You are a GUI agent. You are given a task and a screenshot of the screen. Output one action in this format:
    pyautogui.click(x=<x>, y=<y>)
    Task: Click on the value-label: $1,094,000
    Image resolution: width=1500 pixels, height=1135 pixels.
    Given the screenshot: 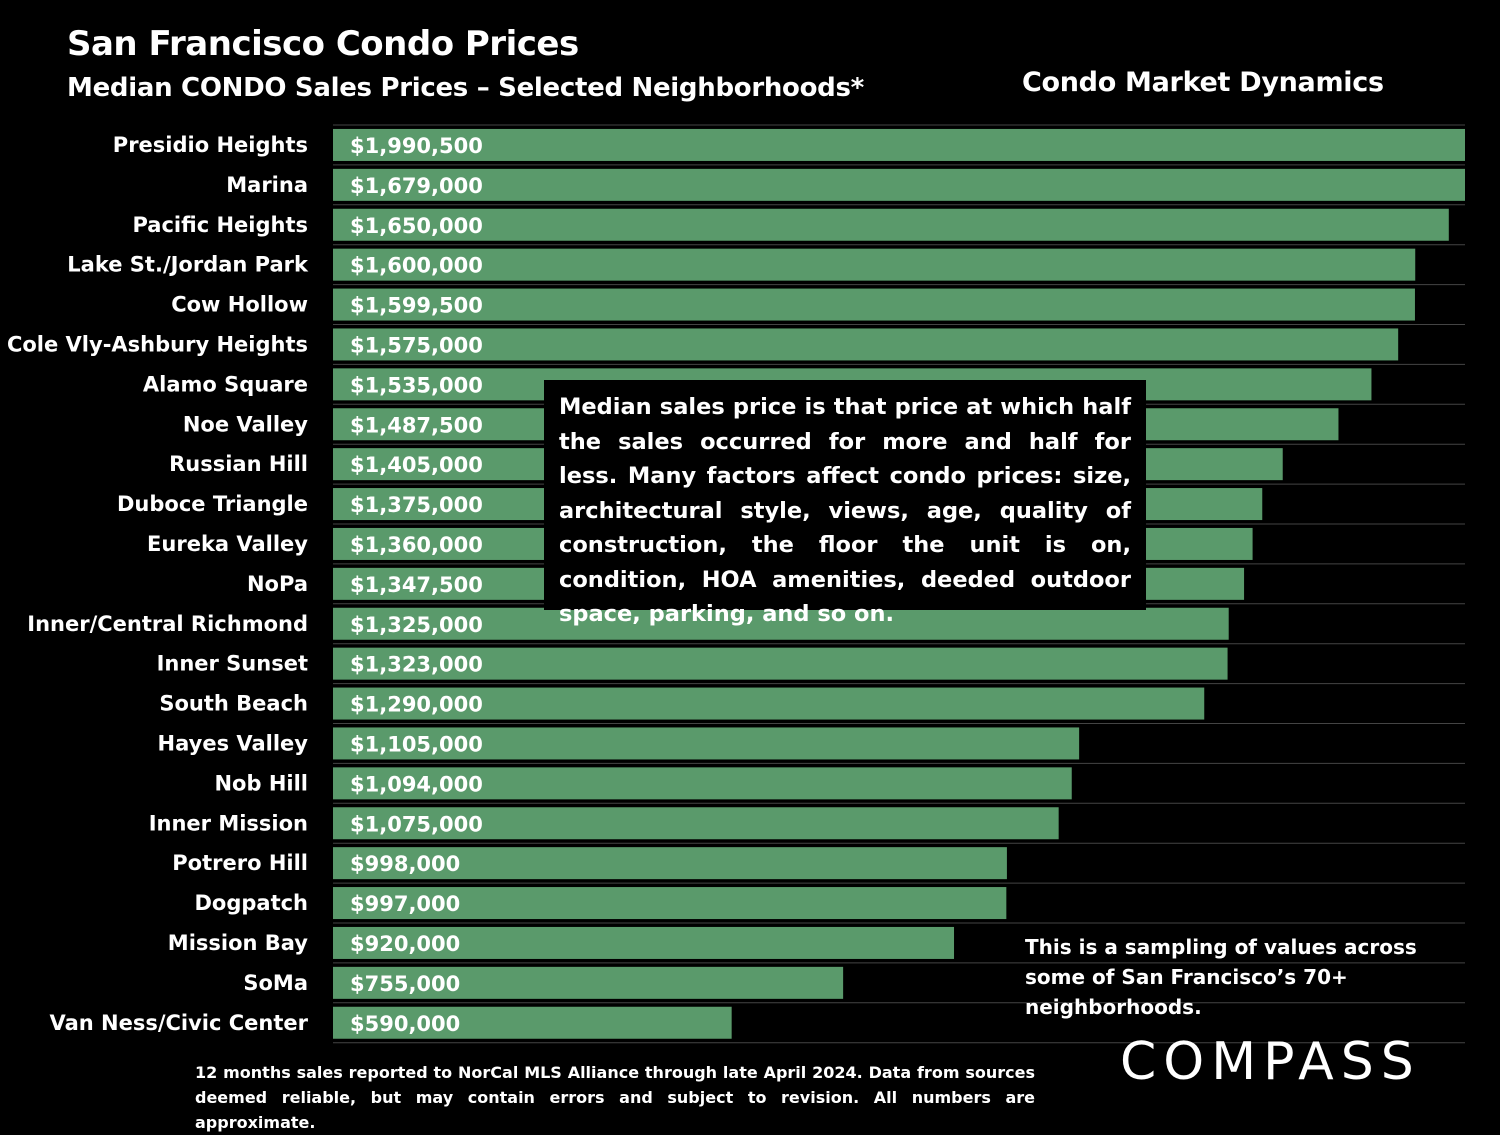 What is the action you would take?
    pyautogui.click(x=416, y=784)
    